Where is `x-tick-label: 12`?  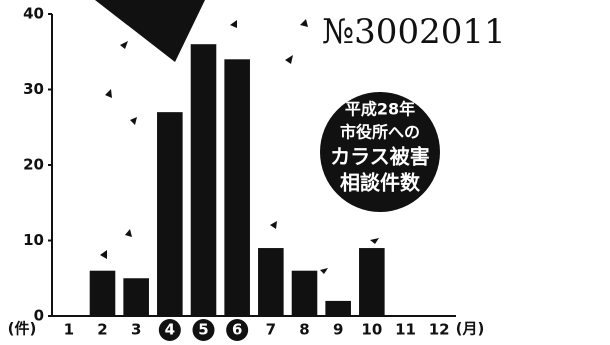
x-tick-label: 12 is located at coordinates (439, 330).